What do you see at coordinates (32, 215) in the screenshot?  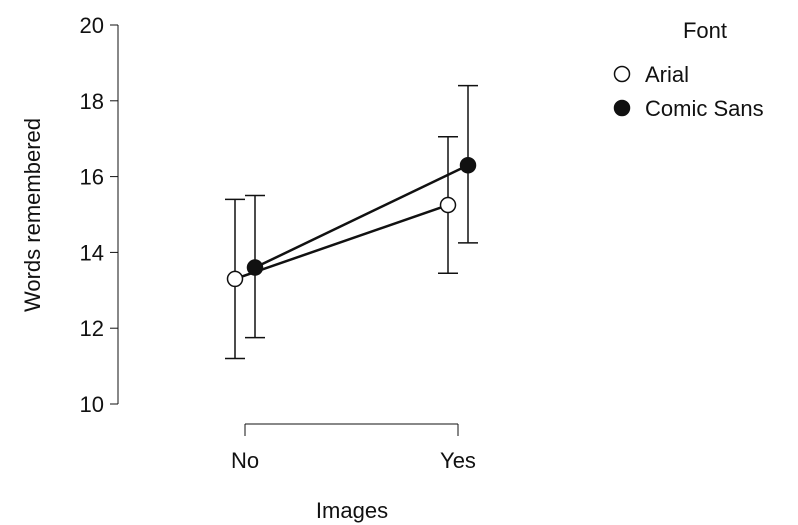 I see `y-axis-title: Words remembered` at bounding box center [32, 215].